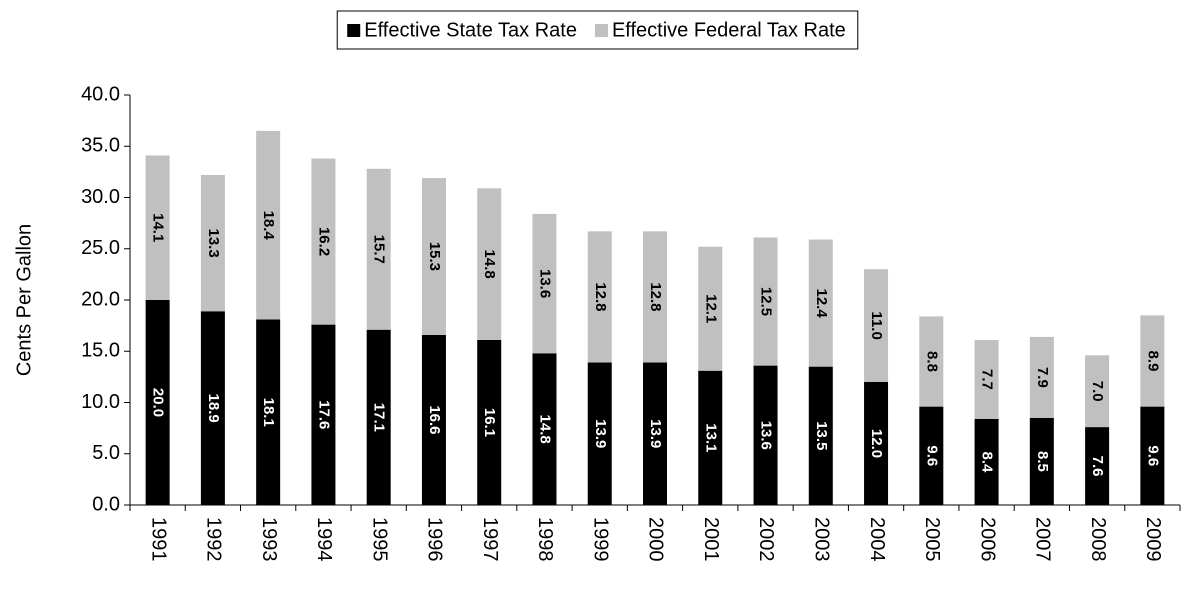 Image resolution: width=1185 pixels, height=590 pixels. Describe the element at coordinates (877, 539) in the screenshot. I see `x-tick-label: 2004` at that location.